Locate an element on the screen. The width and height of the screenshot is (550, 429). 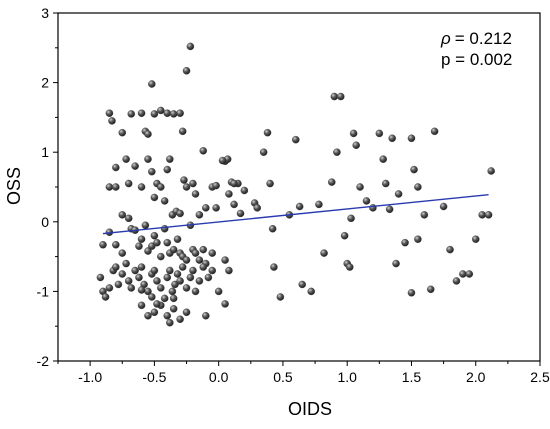
x-tick-label: -1.0 is located at coordinates (90, 377).